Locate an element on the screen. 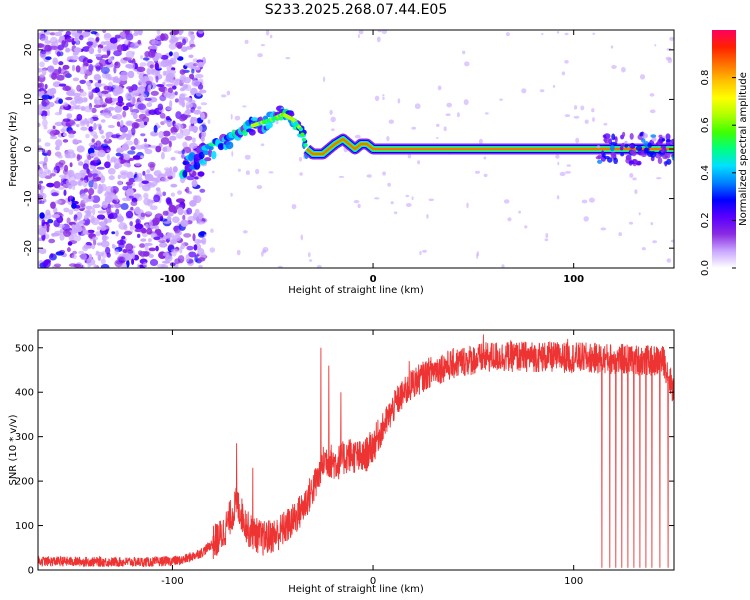 This screenshot has height=600, width=750. heatmap-band is located at coordinates (489, 146).